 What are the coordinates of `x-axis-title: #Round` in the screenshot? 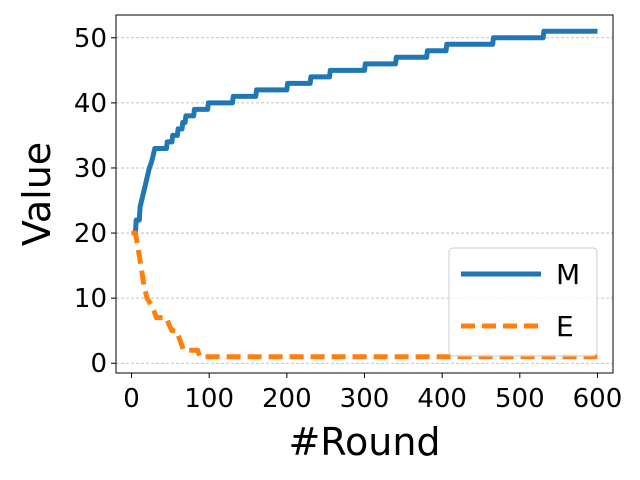 It's located at (364, 442).